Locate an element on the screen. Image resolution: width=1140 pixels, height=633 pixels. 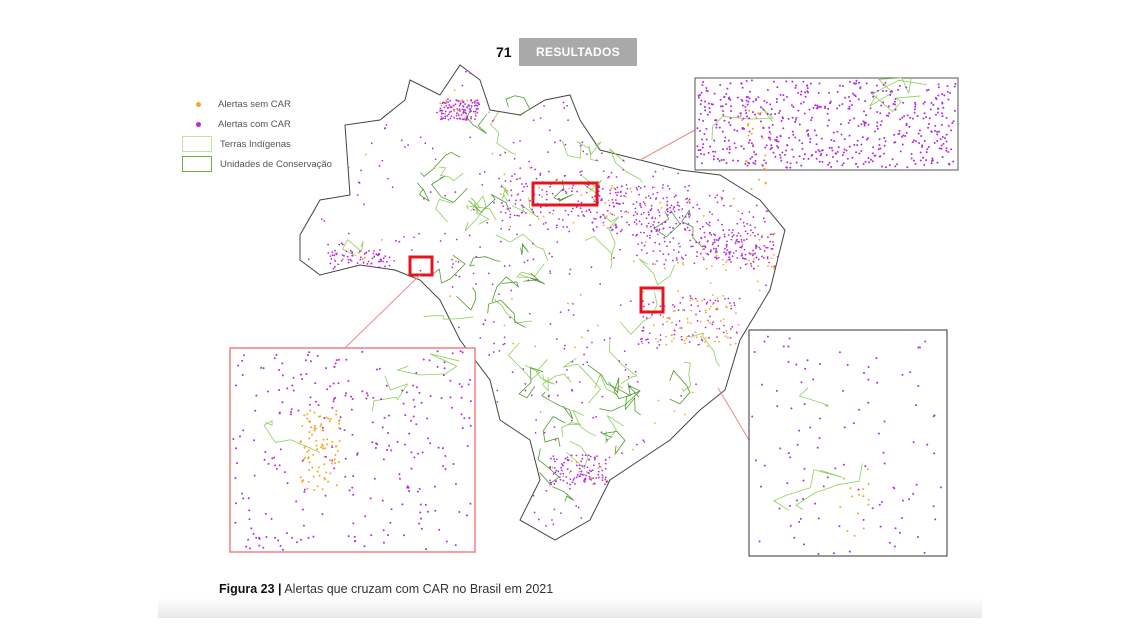
inset-map-center is located at coordinates (848, 443).